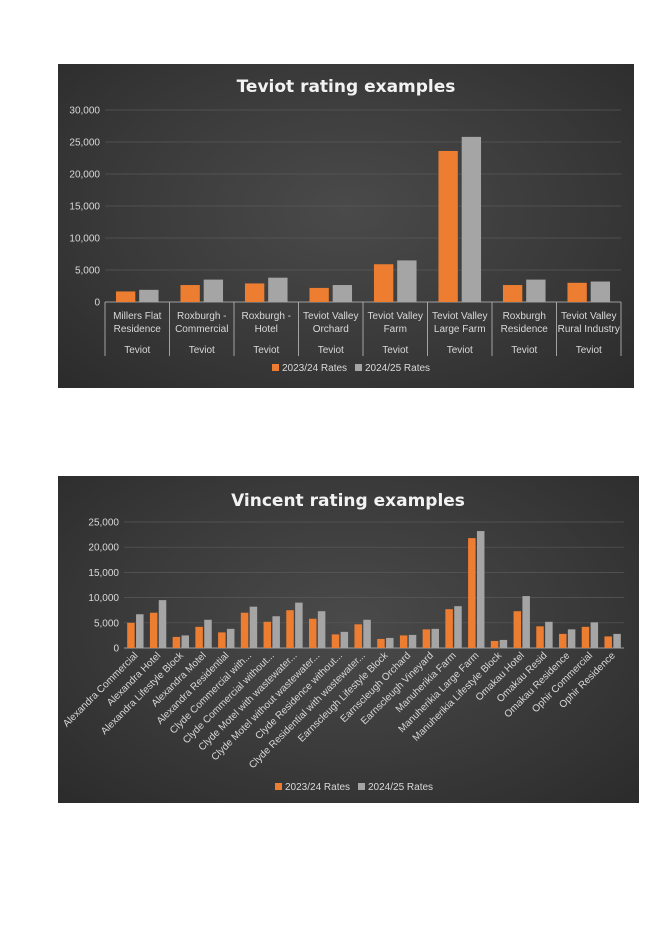 Image resolution: width=645 pixels, height=934 pixels. Describe the element at coordinates (137, 316) in the screenshot. I see `x-category-label: Millers Flat` at that location.